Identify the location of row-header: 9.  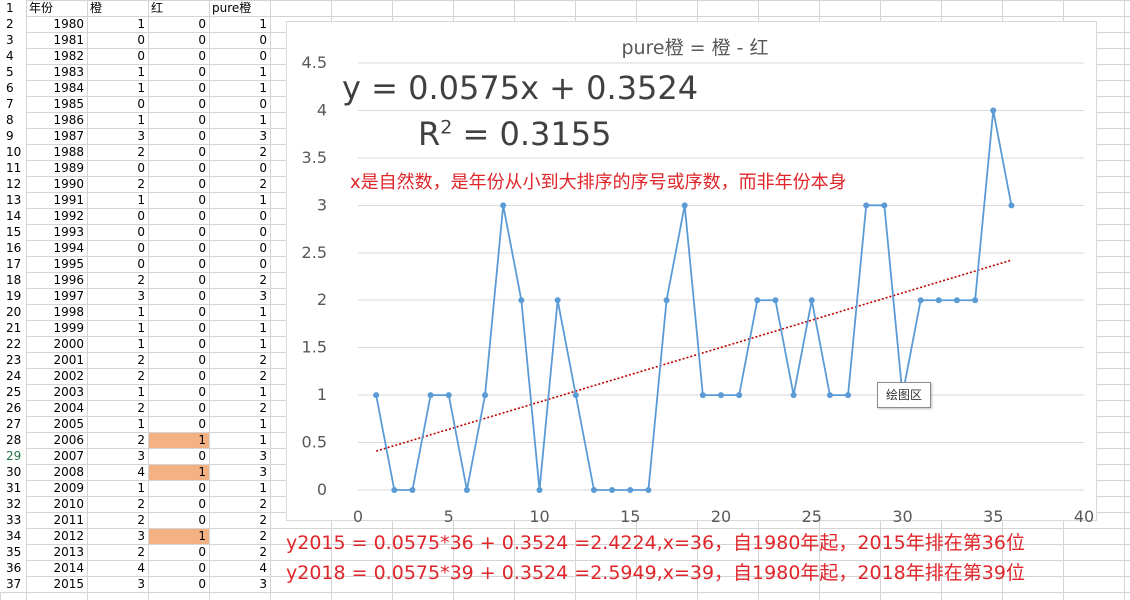
(13, 136).